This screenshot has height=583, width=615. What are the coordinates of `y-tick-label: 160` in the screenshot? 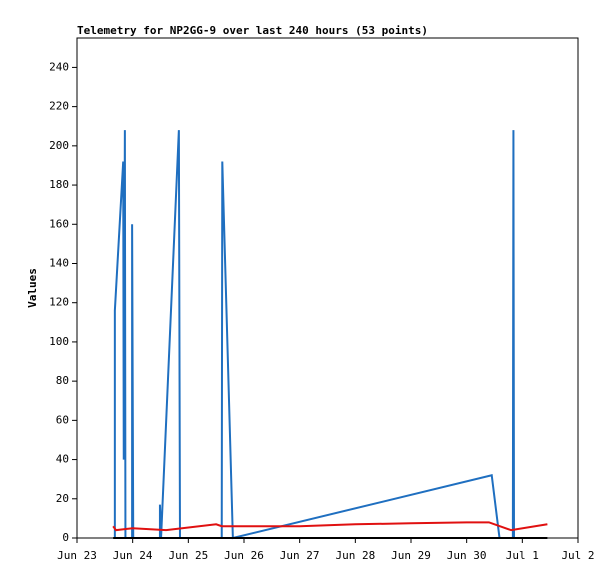 It's located at (59, 223).